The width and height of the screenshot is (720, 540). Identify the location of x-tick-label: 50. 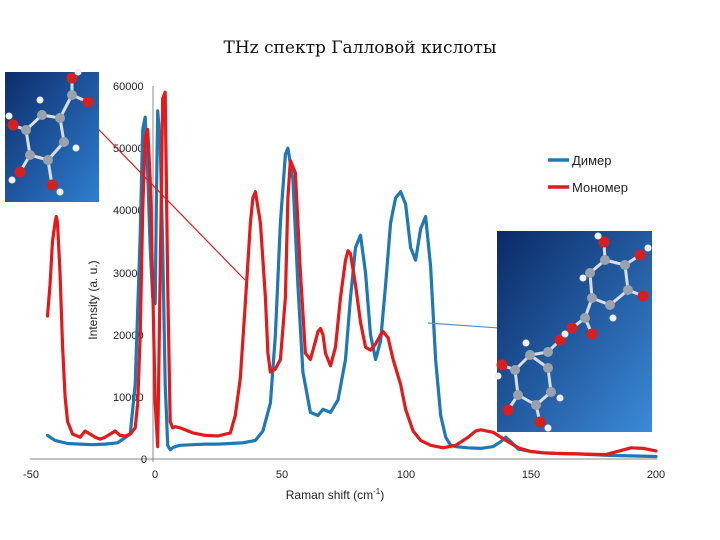
(282, 475).